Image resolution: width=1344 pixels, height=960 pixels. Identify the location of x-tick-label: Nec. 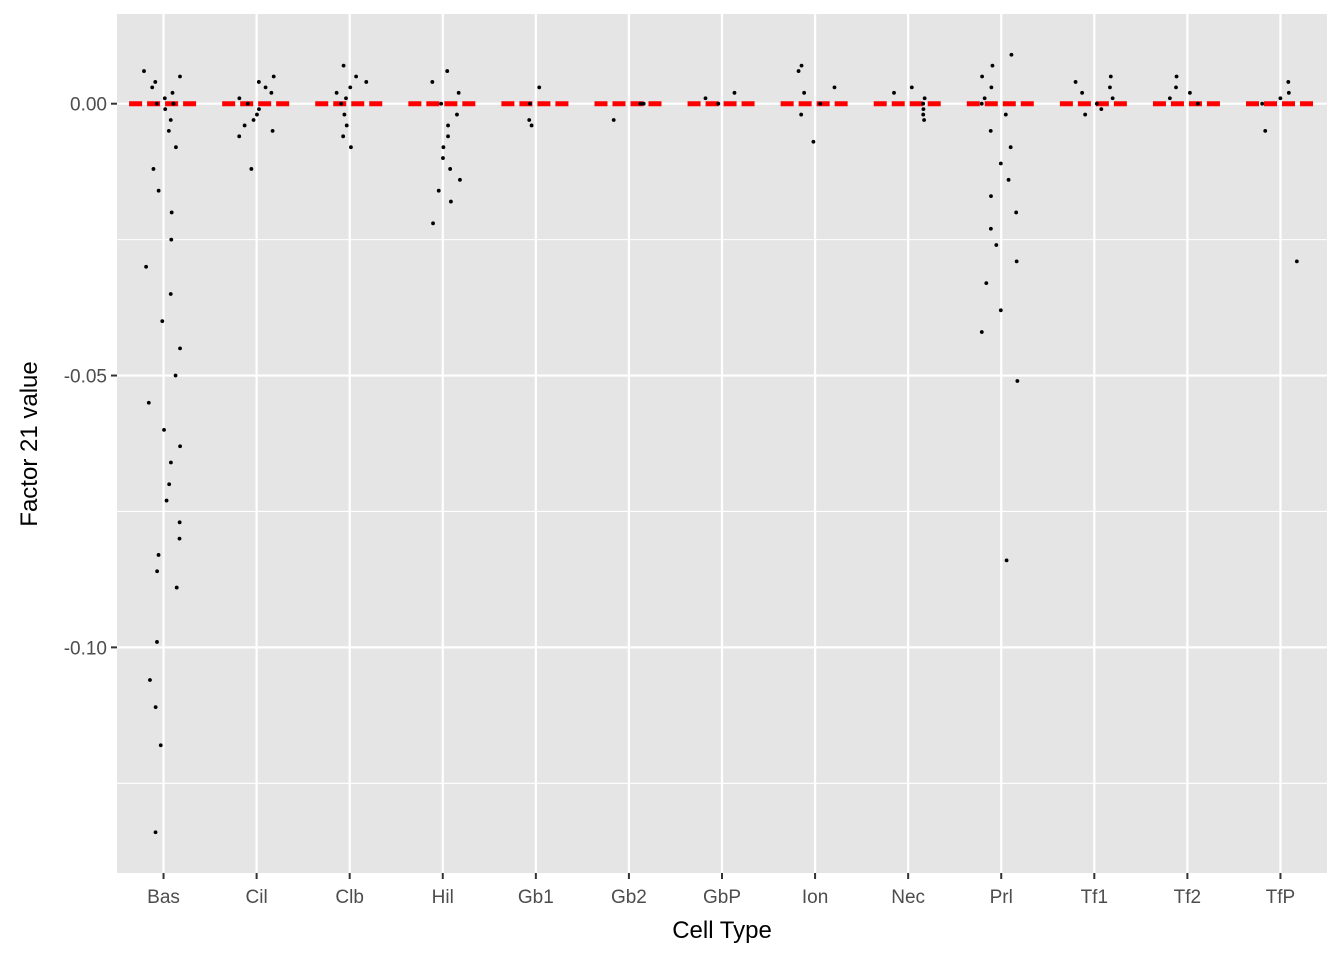
(908, 897).